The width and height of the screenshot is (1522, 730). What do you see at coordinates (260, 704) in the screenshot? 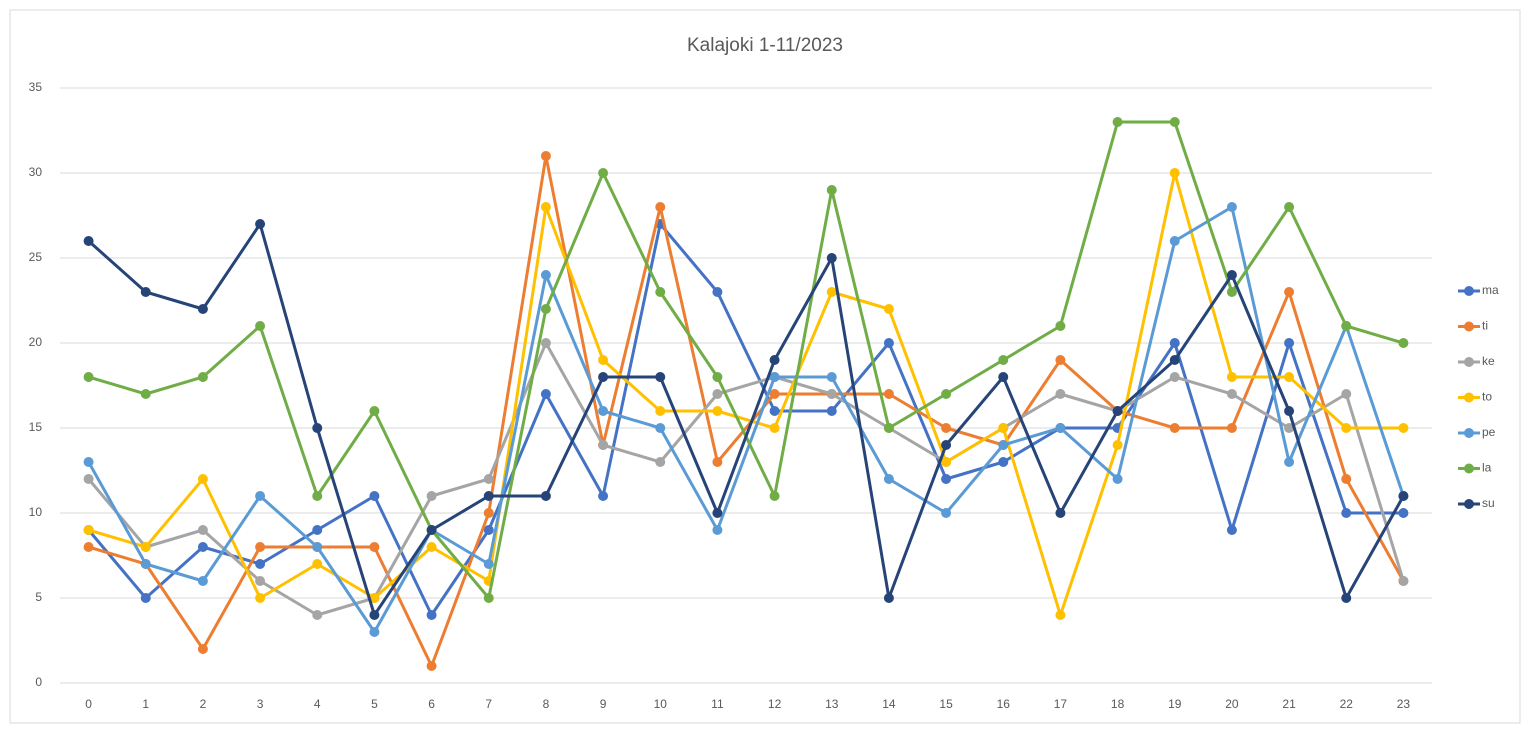
I see `x-tick-label: 3` at bounding box center [260, 704].